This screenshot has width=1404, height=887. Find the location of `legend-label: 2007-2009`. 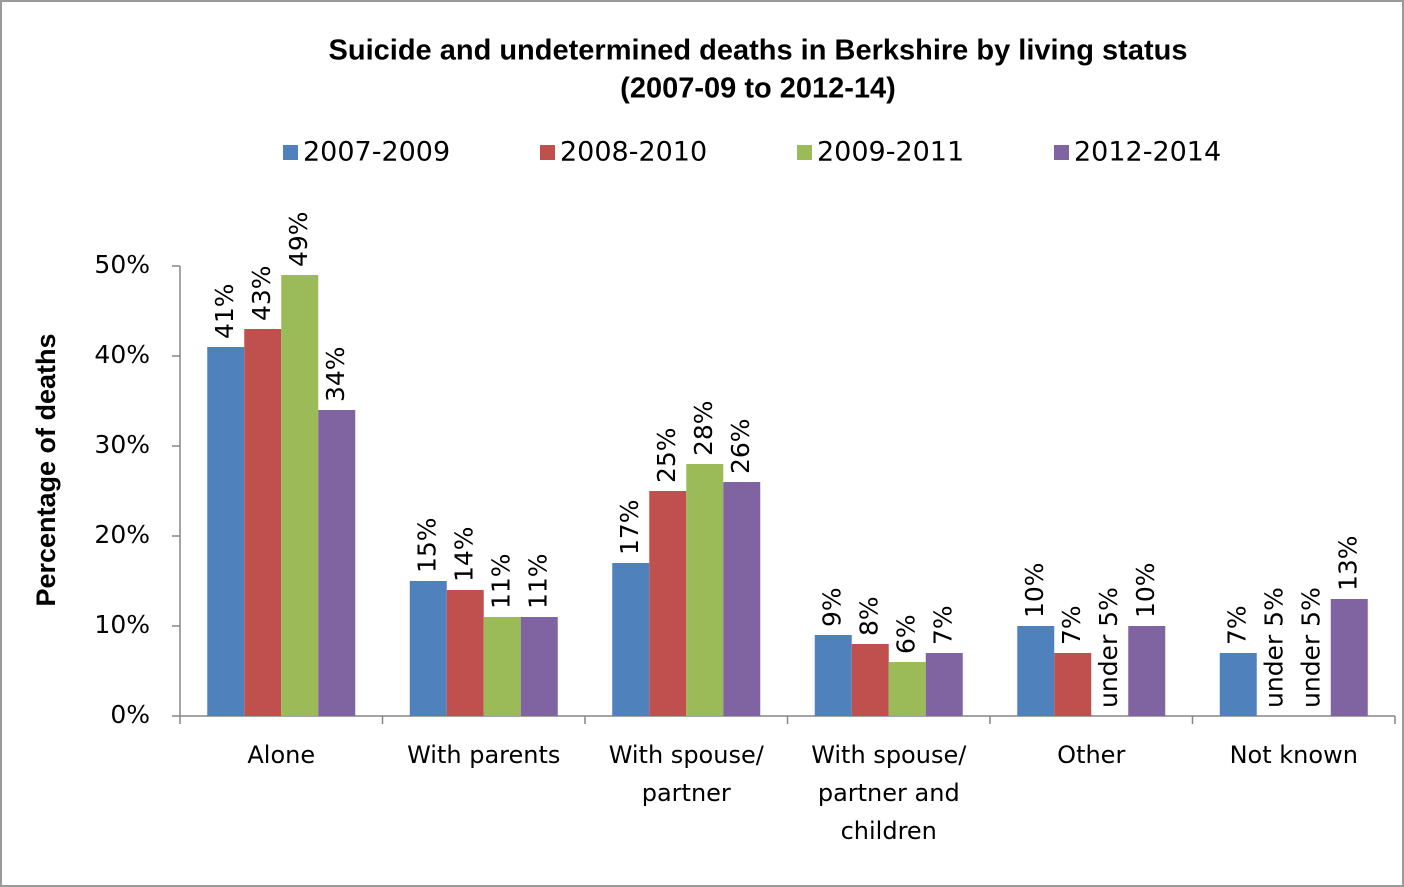

legend-label: 2007-2009 is located at coordinates (376, 152).